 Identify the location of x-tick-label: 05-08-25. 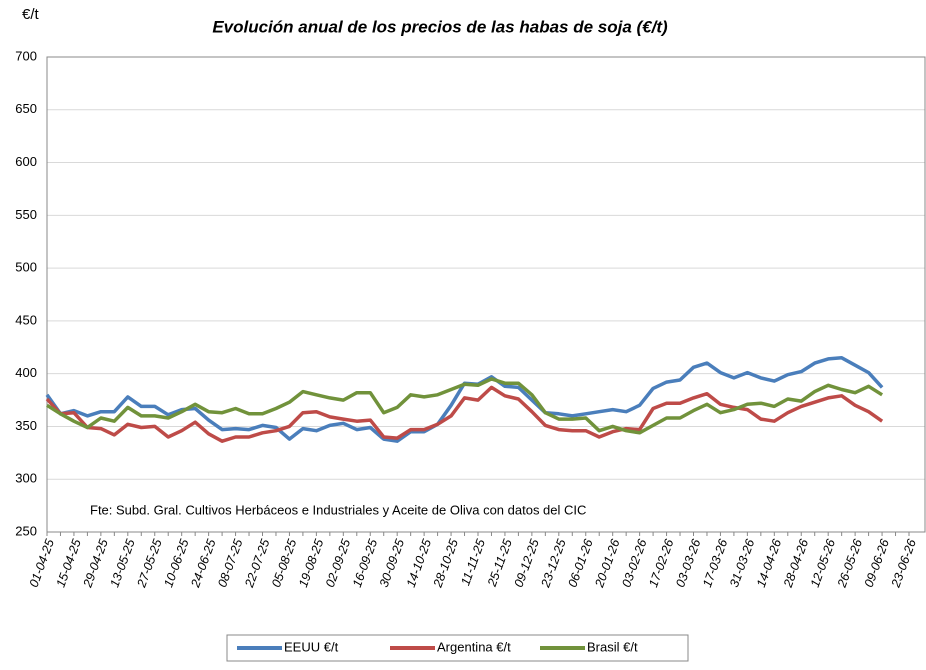
(284, 563).